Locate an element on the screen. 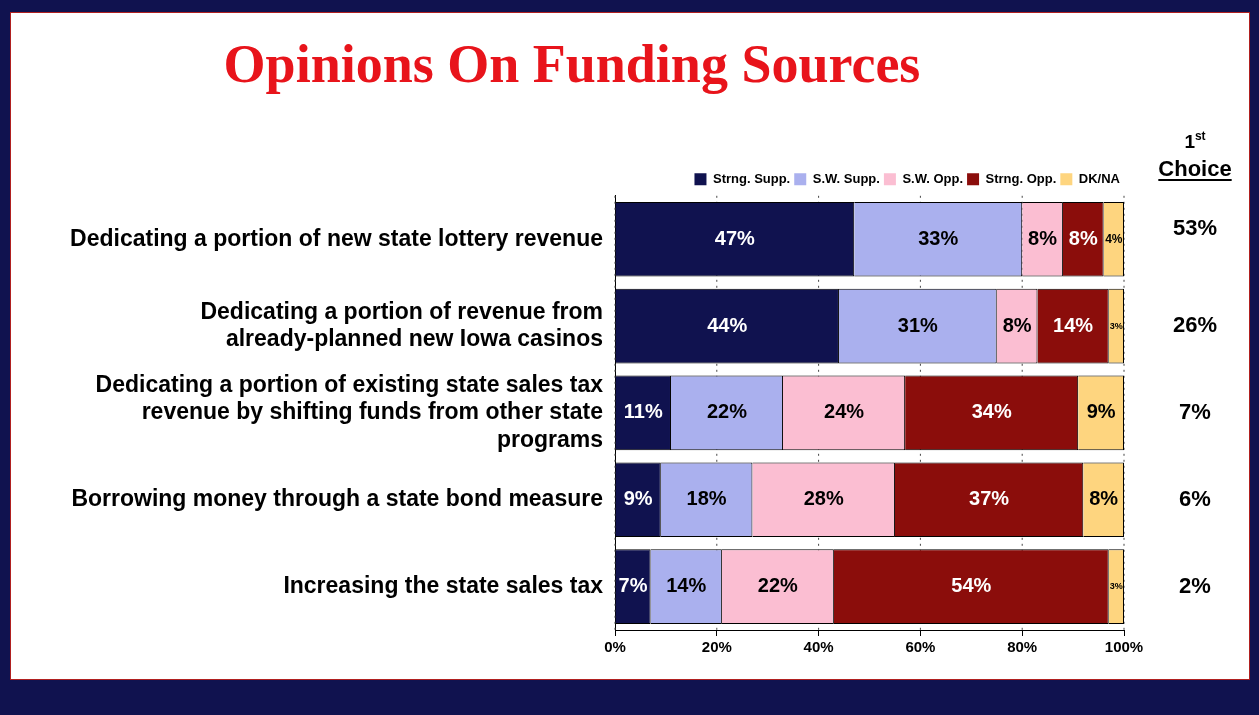 The image size is (1259, 715). data-label: 37% is located at coordinates (989, 498).